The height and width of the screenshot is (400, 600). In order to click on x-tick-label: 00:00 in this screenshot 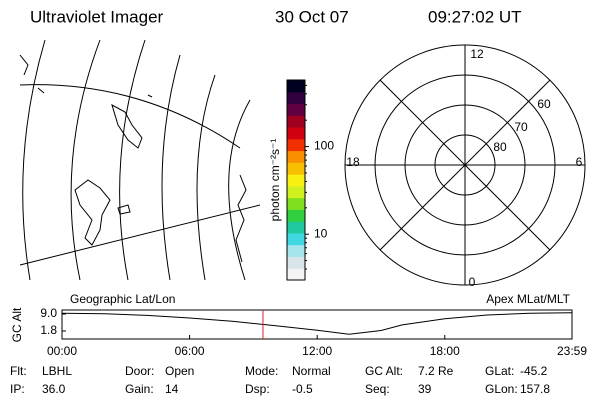, I will do `click(62, 351)`.